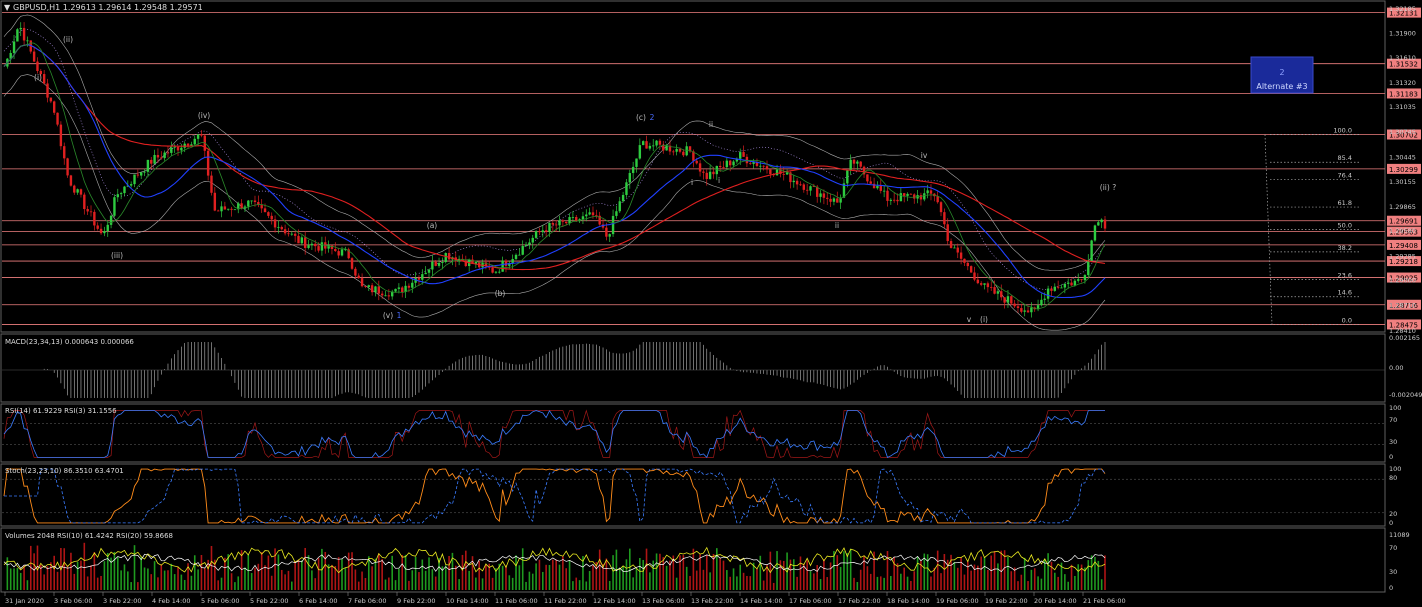 The height and width of the screenshot is (607, 1422). I want to click on wave-label: iv, so click(924, 155).